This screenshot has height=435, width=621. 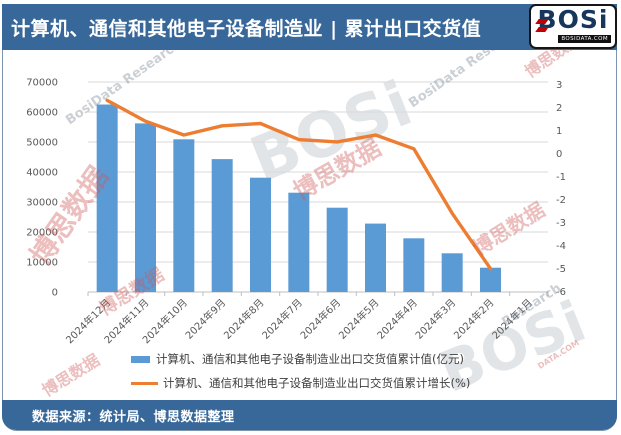 What do you see at coordinates (133, 417) in the screenshot?
I see `data-source: 数据来源：统计局、博思数据整理` at bounding box center [133, 417].